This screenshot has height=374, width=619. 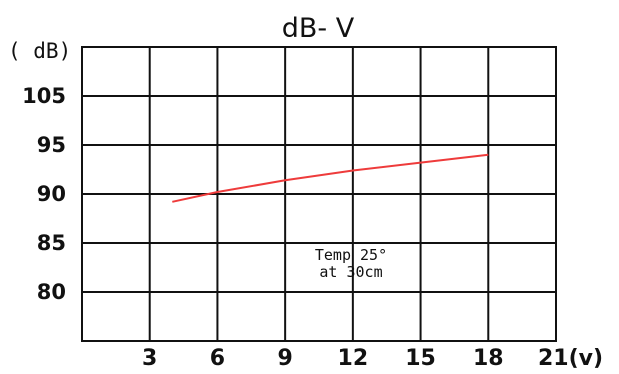 What do you see at coordinates (51, 194) in the screenshot?
I see `y-tick-label: 90` at bounding box center [51, 194].